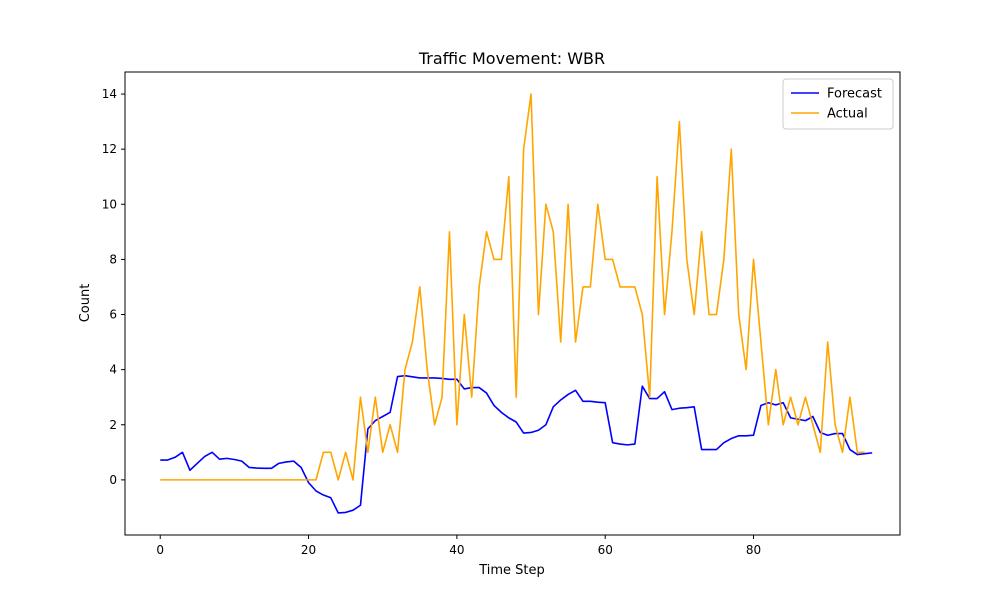  Describe the element at coordinates (113, 287) in the screenshot. I see `y-axis: 0 2 4 6 8 10 12 14` at that location.